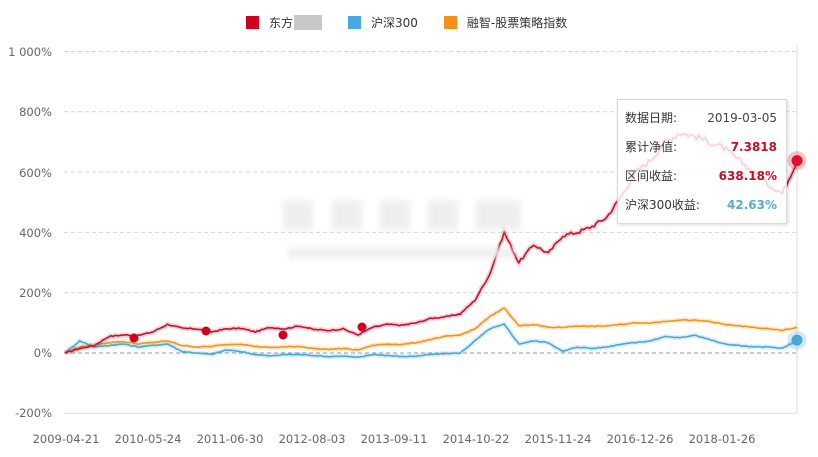  What do you see at coordinates (558, 439) in the screenshot?
I see `x-tick-6: 2015-11-24` at bounding box center [558, 439].